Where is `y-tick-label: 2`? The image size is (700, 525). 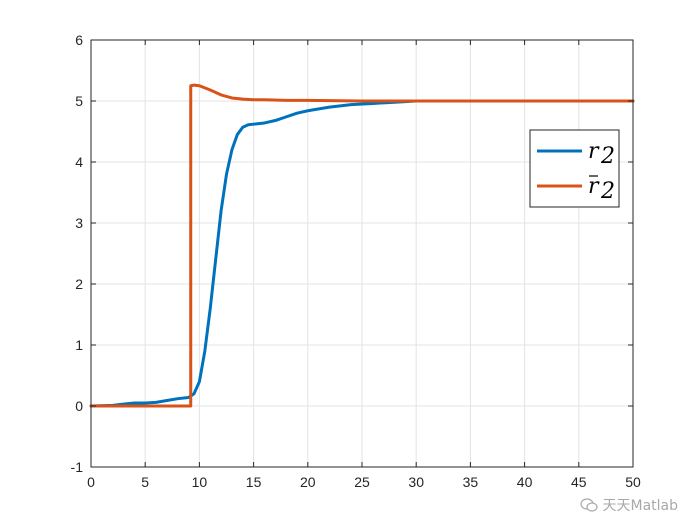
y-tick-label: 2 is located at coordinates (79, 284).